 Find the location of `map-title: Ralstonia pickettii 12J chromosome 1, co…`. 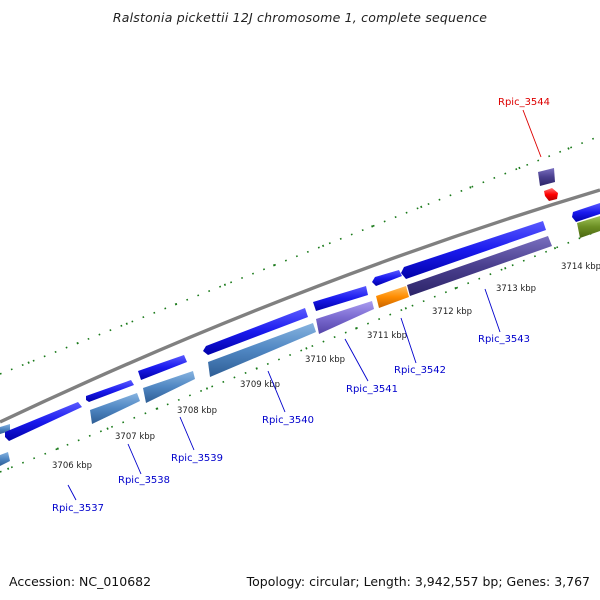

map-title: Ralstonia pickettii 12J chromosome 1, co… is located at coordinates (300, 17).